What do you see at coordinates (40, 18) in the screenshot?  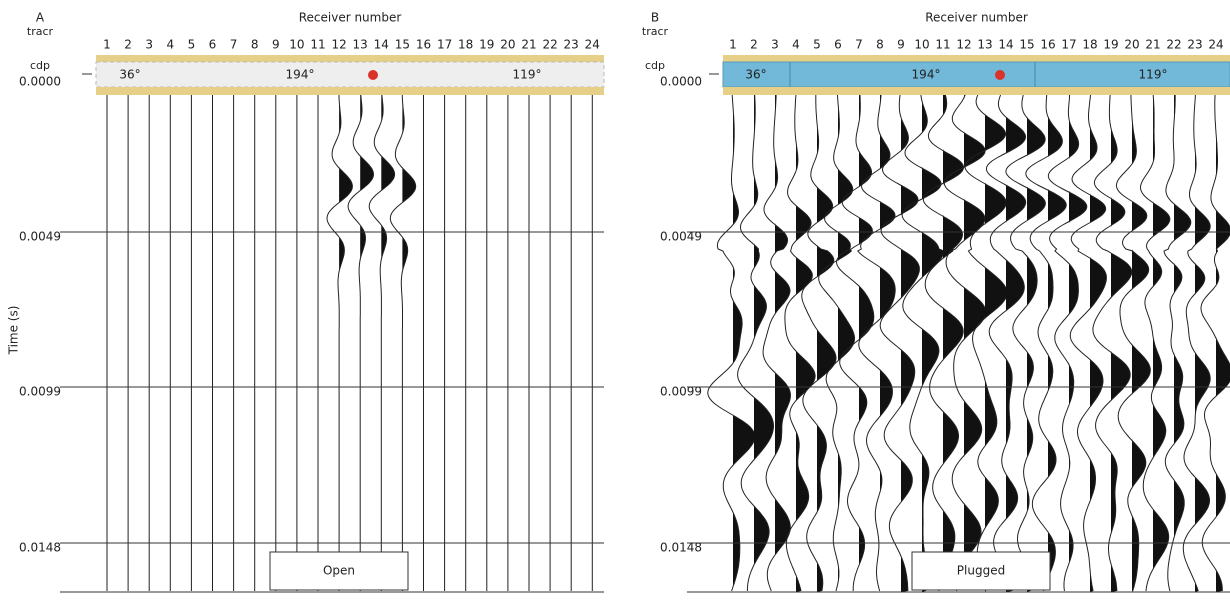 I see `panel-letter: A` at bounding box center [40, 18].